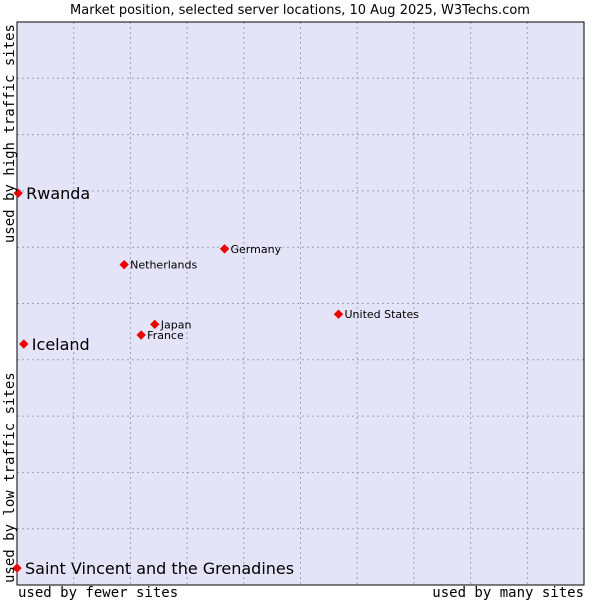 This screenshot has height=600, width=600. I want to click on data-point-germany: Germany, so click(250, 249).